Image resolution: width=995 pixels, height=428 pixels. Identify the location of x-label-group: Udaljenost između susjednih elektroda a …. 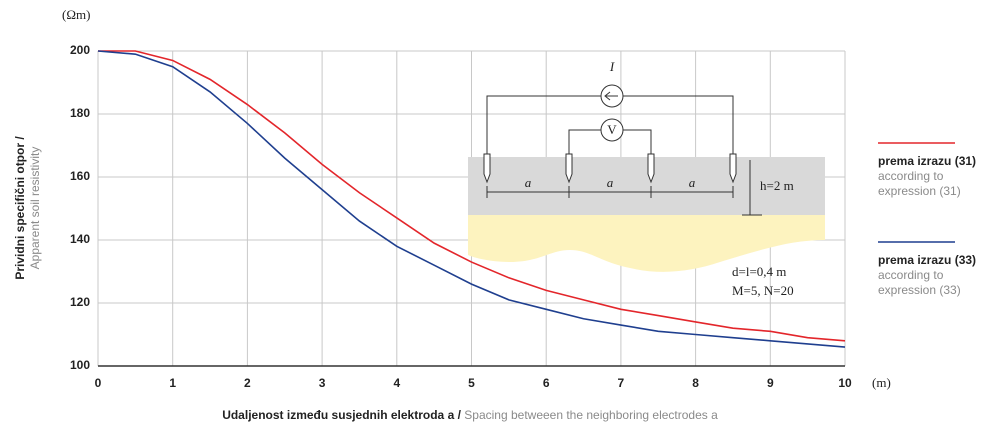
(470, 415).